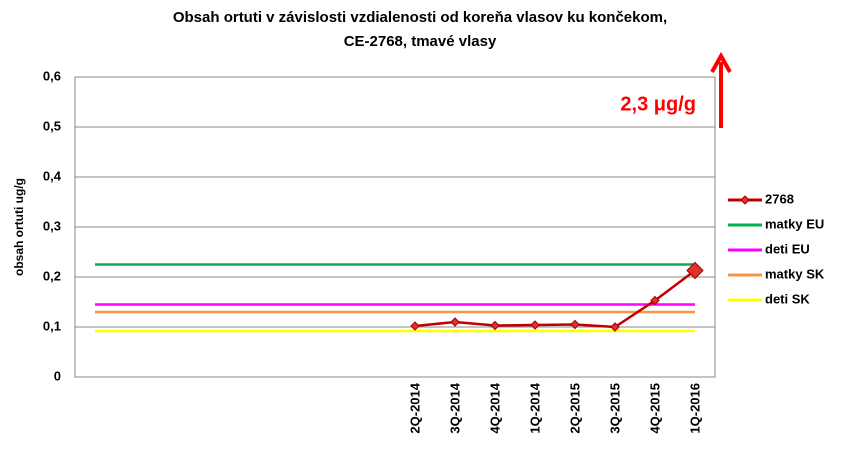 This screenshot has height=460, width=842. What do you see at coordinates (779, 198) in the screenshot?
I see `legend-label: 2768` at bounding box center [779, 198].